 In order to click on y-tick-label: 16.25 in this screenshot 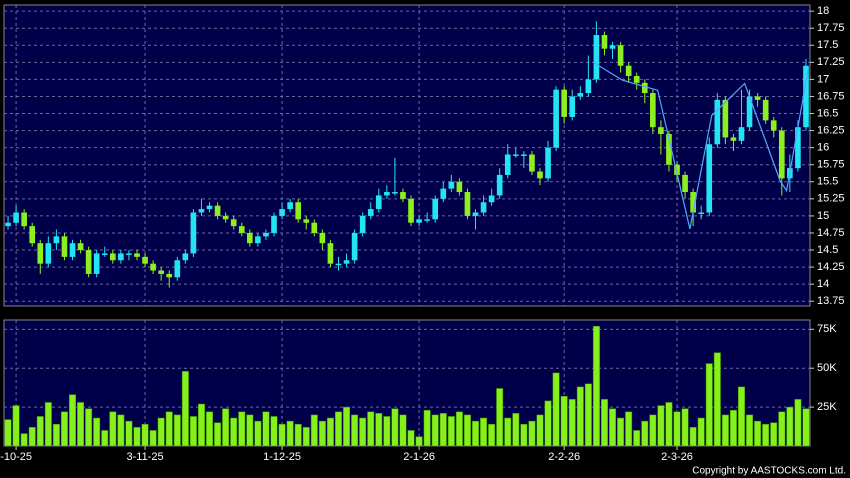, I will do `click(831, 130)`.